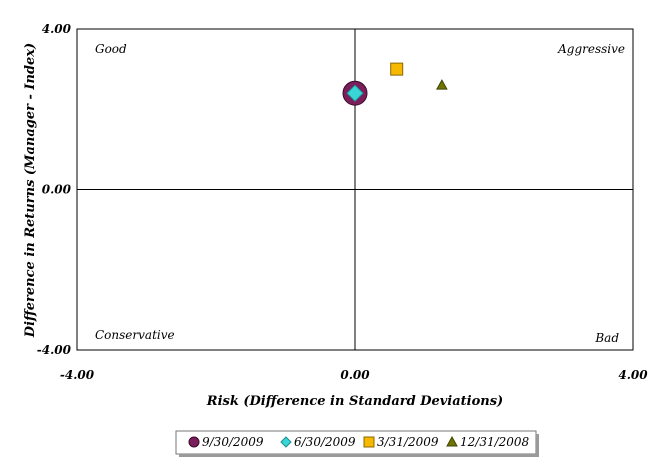 This screenshot has height=468, width=658. I want to click on quadrant-label-aggressive: Aggressive, so click(591, 49).